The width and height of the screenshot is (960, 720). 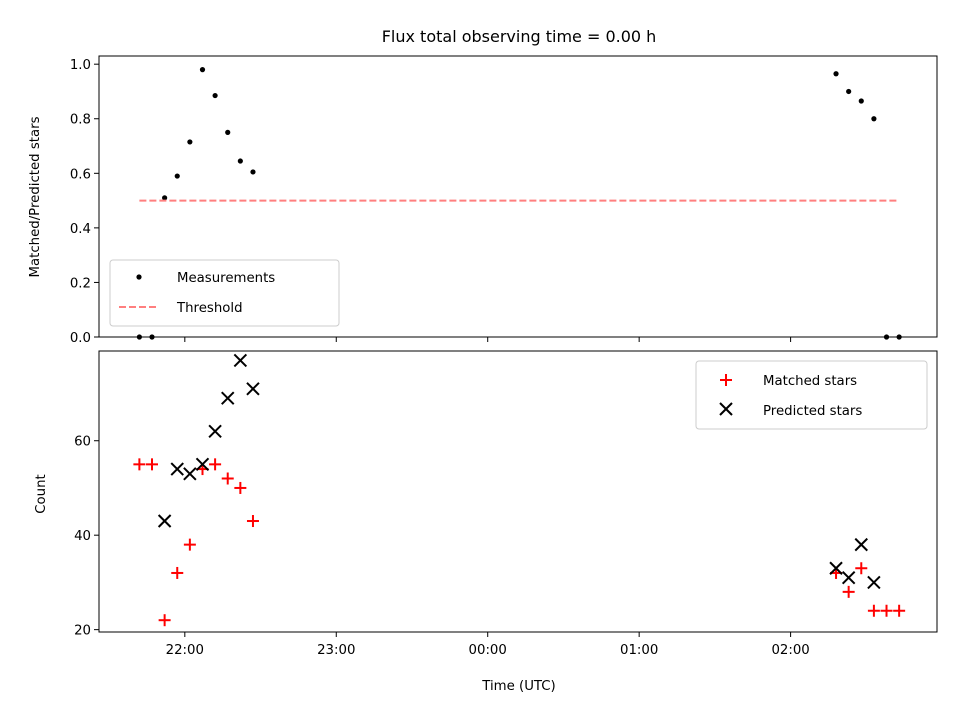 I want to click on y-tick-label: 1.0, so click(x=80, y=65).